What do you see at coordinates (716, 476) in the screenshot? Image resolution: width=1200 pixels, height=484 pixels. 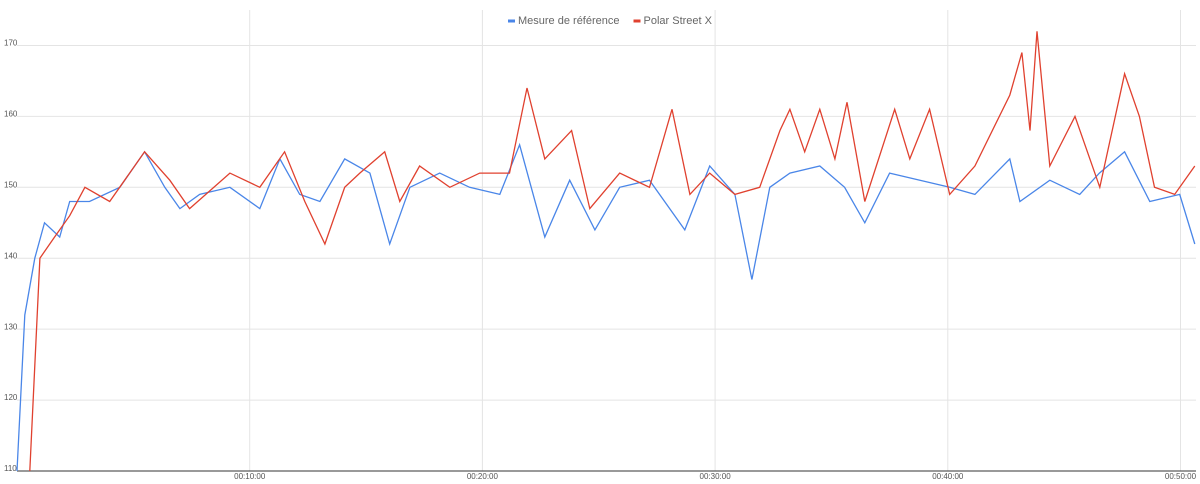 I see `x-tick-label: 00:30:00` at bounding box center [716, 476].